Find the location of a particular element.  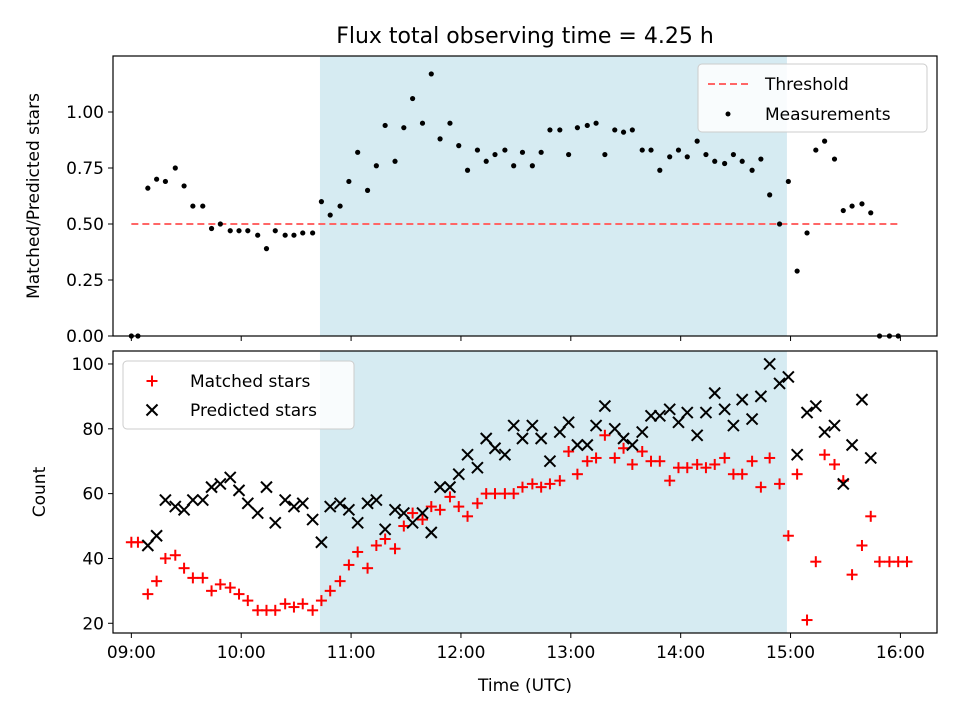

legend-matched-swatch is located at coordinates (152, 381).